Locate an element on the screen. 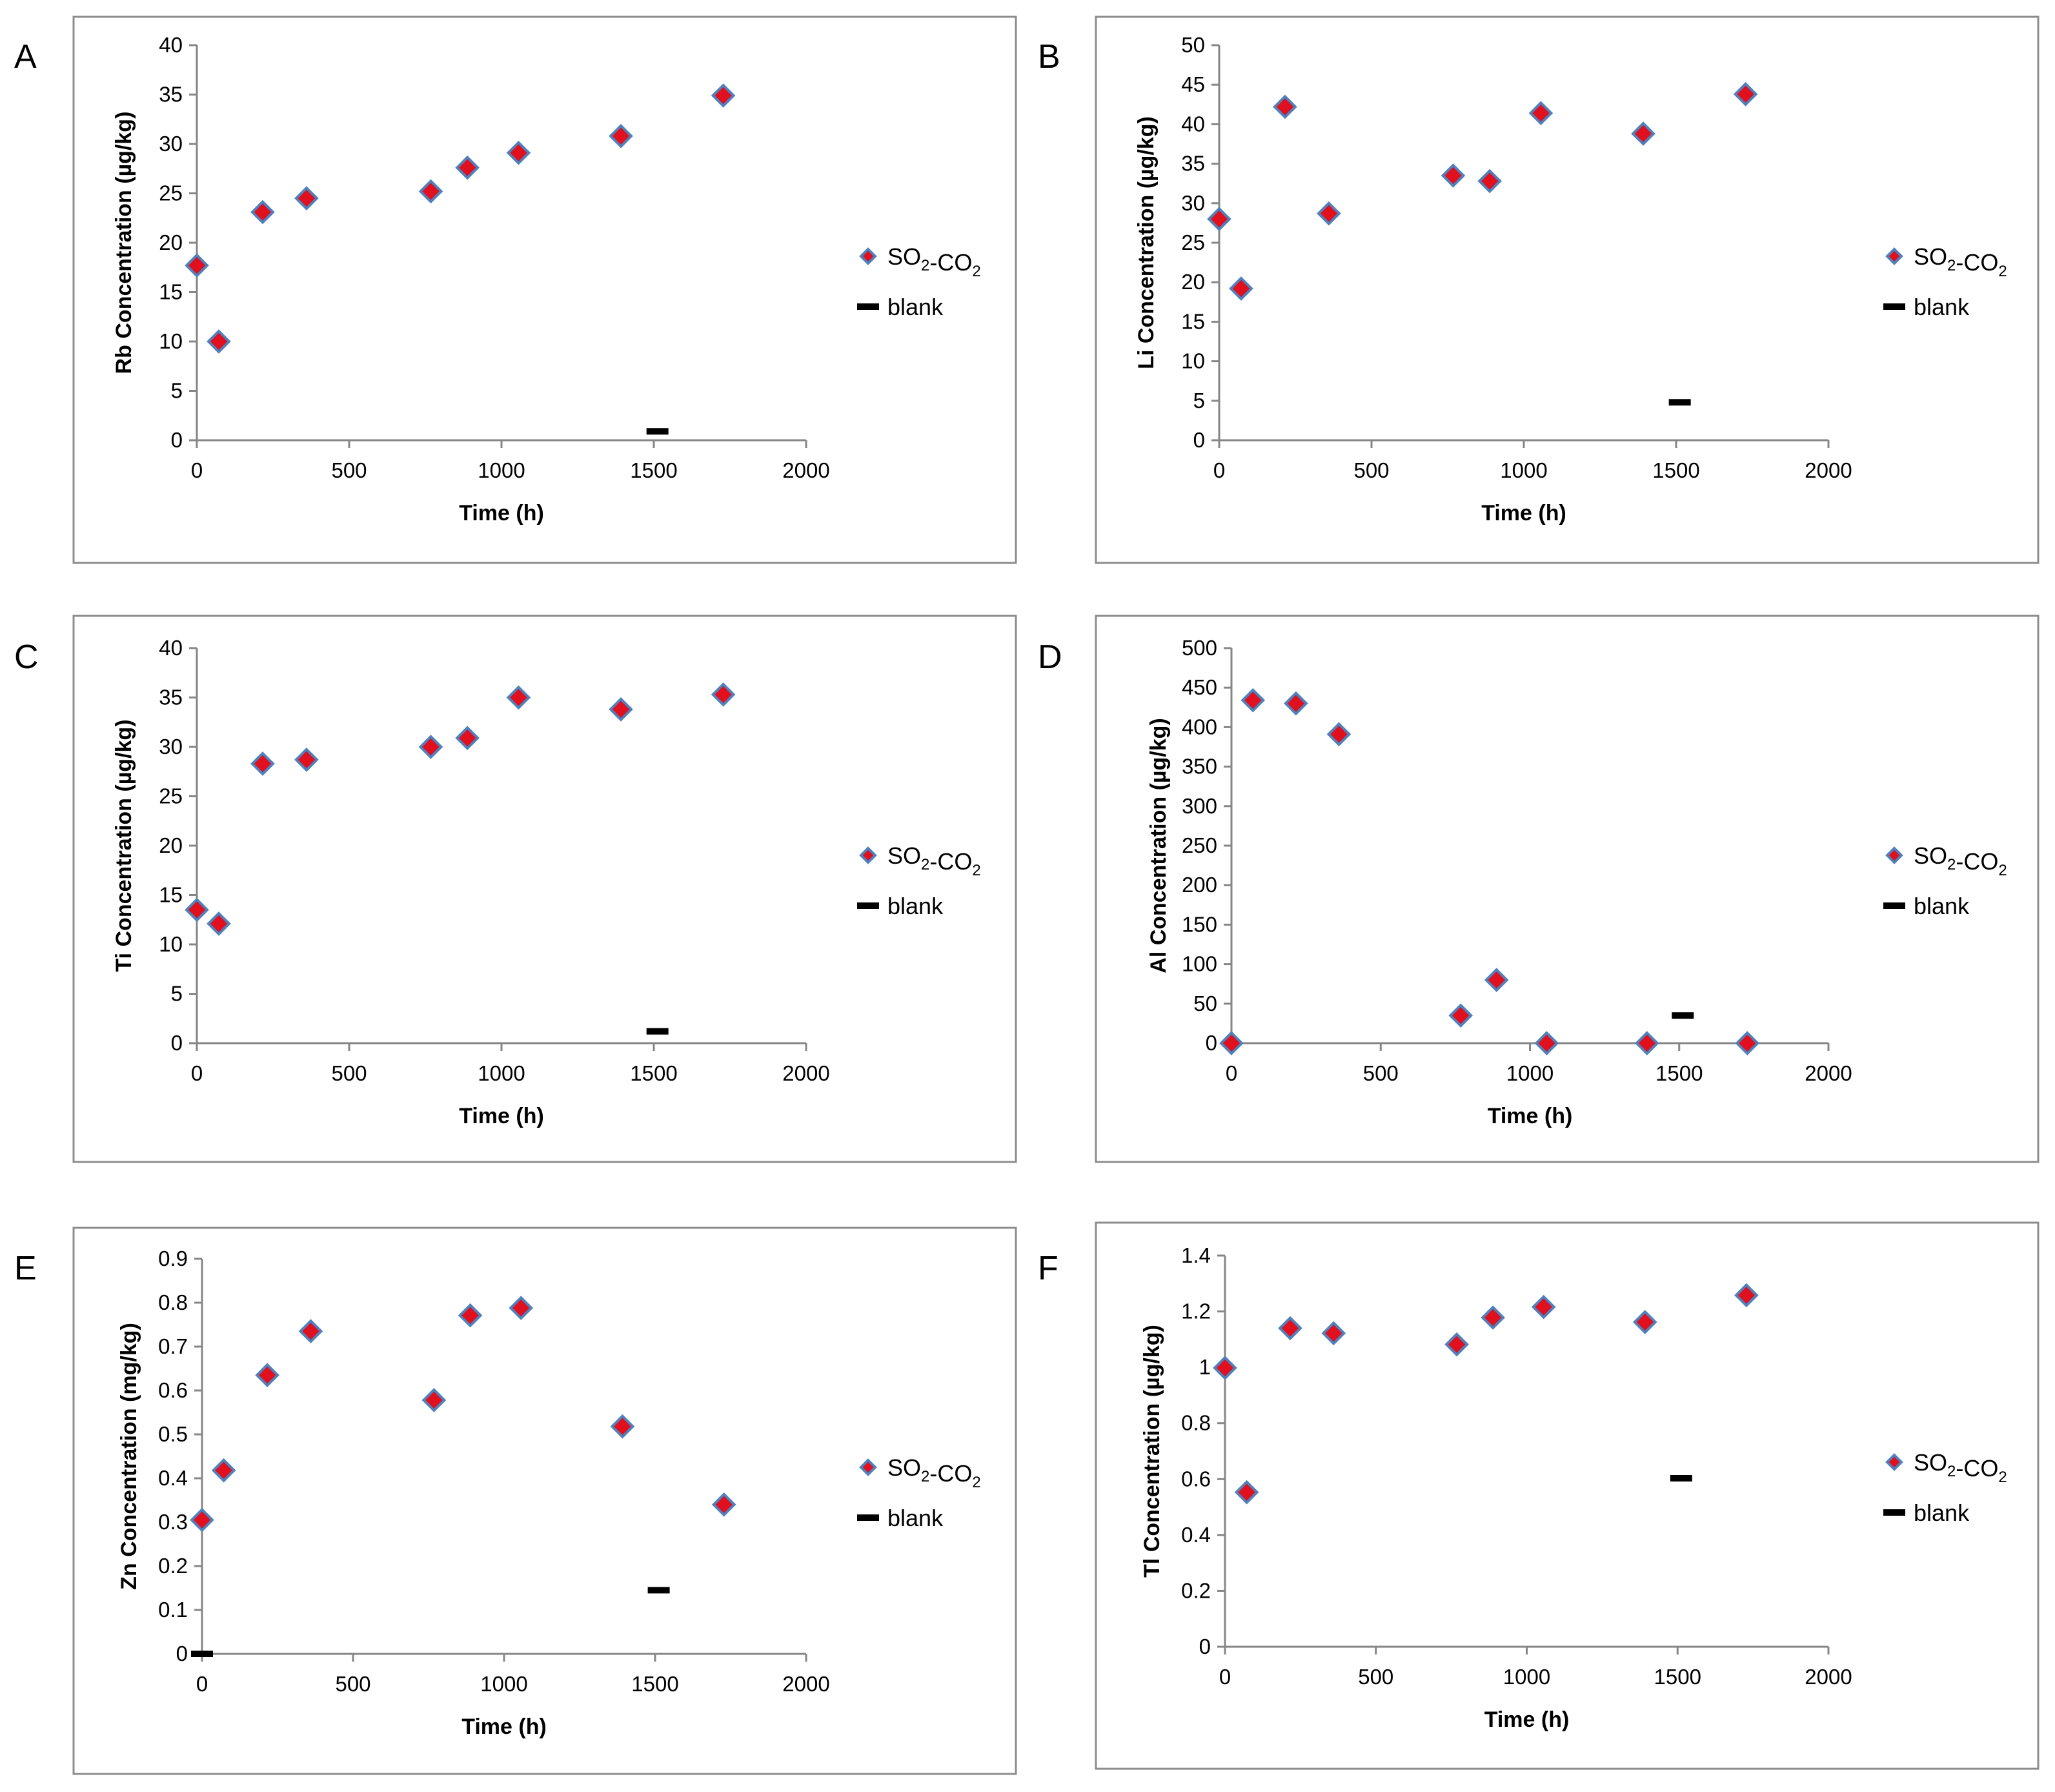 The height and width of the screenshot is (1792, 2055). y-tick-label: 5 is located at coordinates (177, 391).